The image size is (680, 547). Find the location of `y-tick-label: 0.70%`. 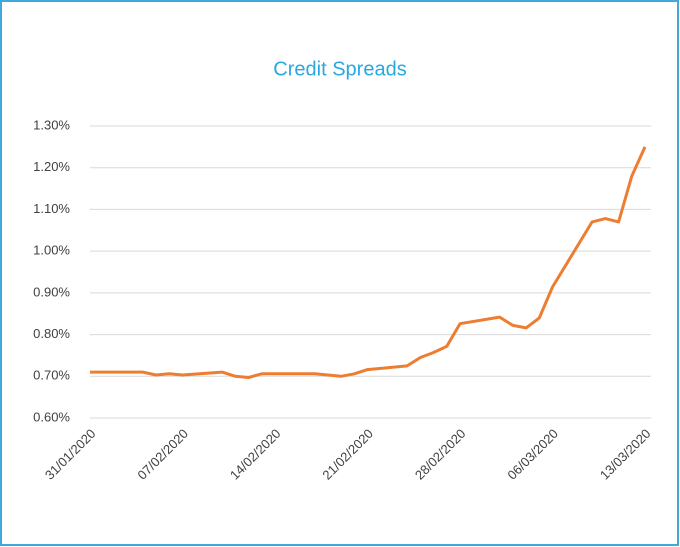

y-tick-label: 0.70% is located at coordinates (51, 375).